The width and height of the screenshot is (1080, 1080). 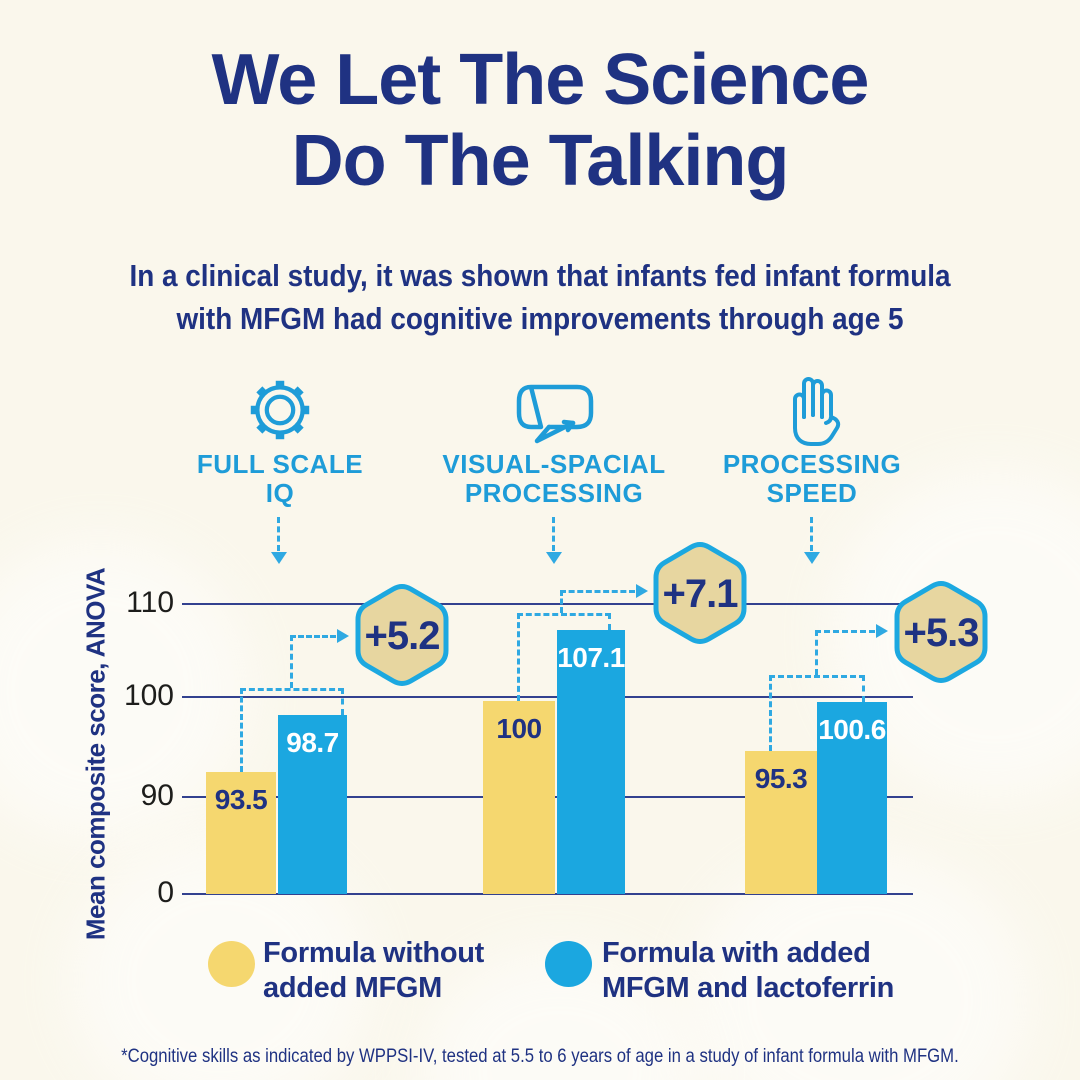 I want to click on legend-label-line: Formula without, so click(x=374, y=953).